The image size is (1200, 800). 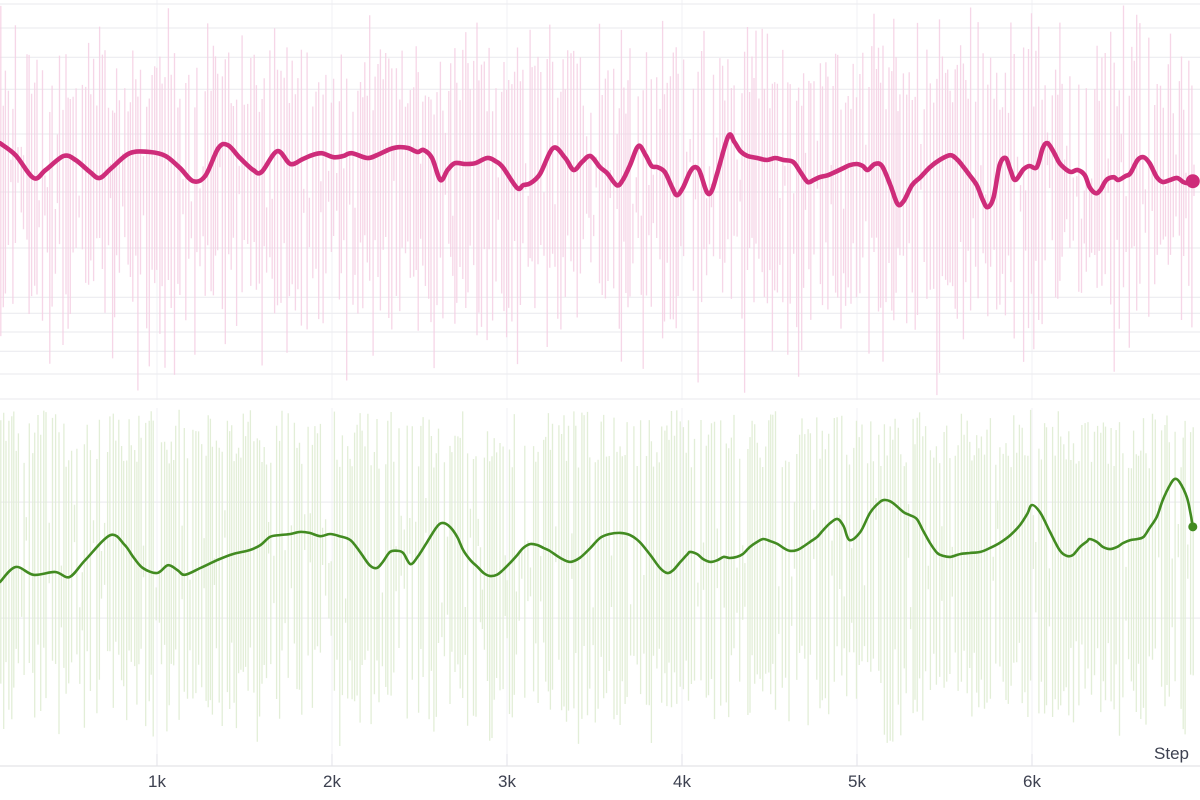 What do you see at coordinates (157, 781) in the screenshot?
I see `x-tick-label: 1k` at bounding box center [157, 781].